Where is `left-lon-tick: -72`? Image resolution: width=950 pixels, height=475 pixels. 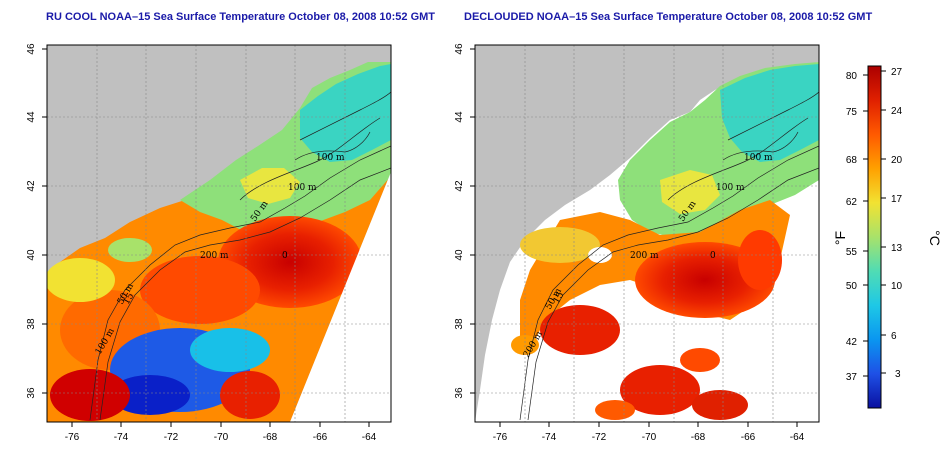
left-lon-tick: -72 is located at coordinates (171, 437).